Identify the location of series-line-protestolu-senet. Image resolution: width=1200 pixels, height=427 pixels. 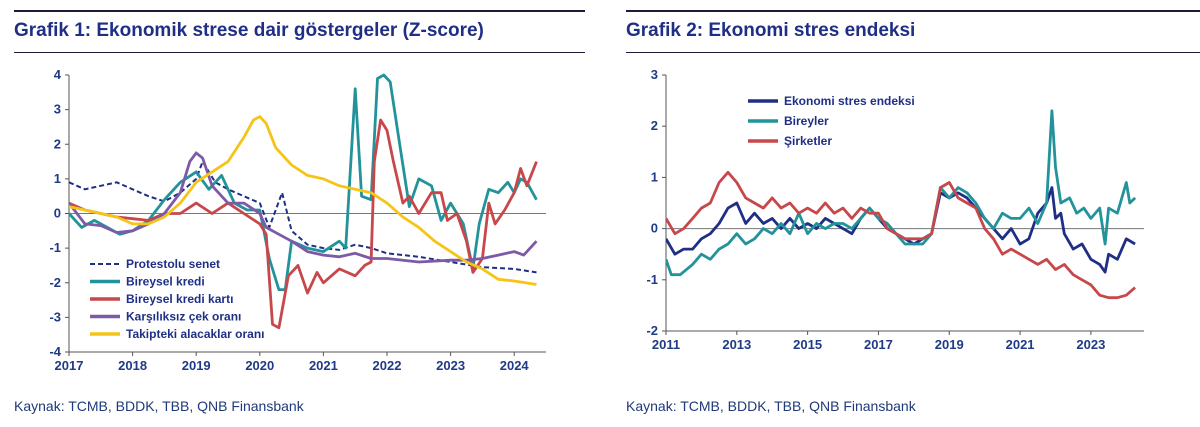
(303, 217).